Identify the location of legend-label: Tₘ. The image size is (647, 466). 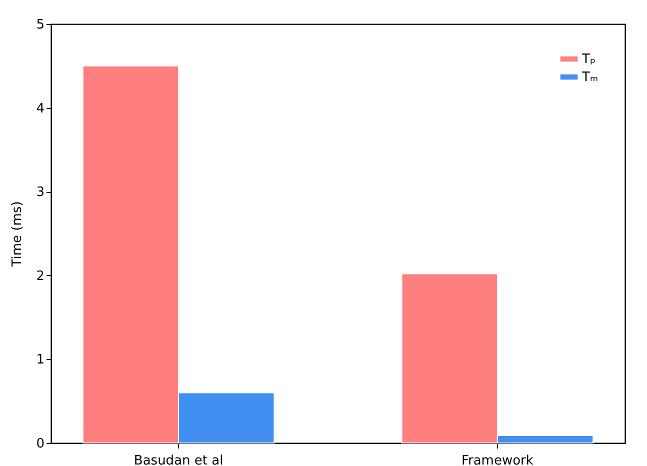
(589, 77).